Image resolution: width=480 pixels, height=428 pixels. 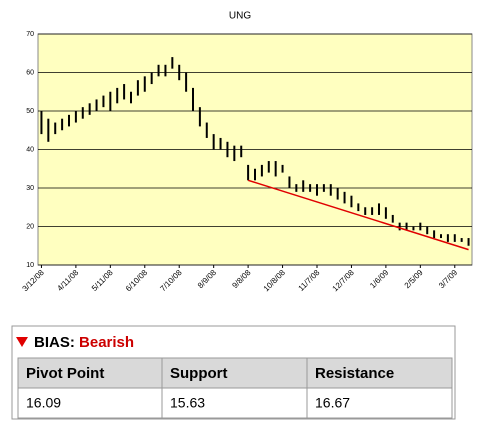 What do you see at coordinates (187, 403) in the screenshot?
I see `table-cell: 15.63` at bounding box center [187, 403].